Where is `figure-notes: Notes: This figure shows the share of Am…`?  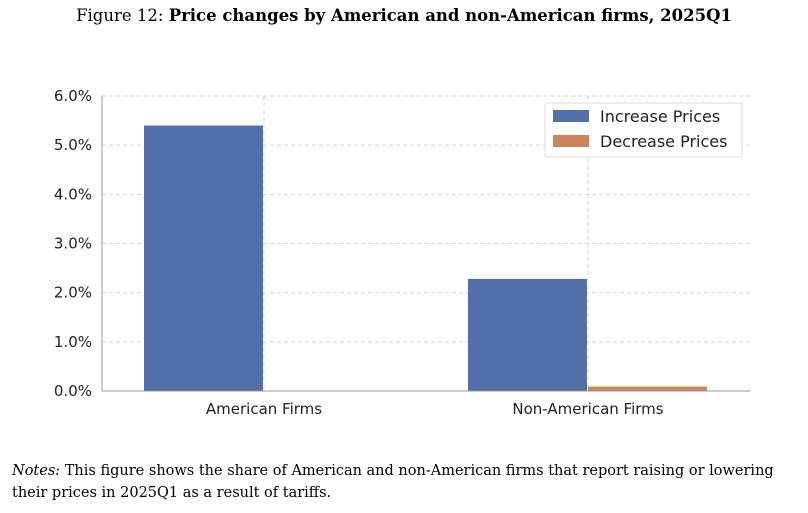 figure-notes: Notes: This figure shows the share of Am… is located at coordinates (404, 482).